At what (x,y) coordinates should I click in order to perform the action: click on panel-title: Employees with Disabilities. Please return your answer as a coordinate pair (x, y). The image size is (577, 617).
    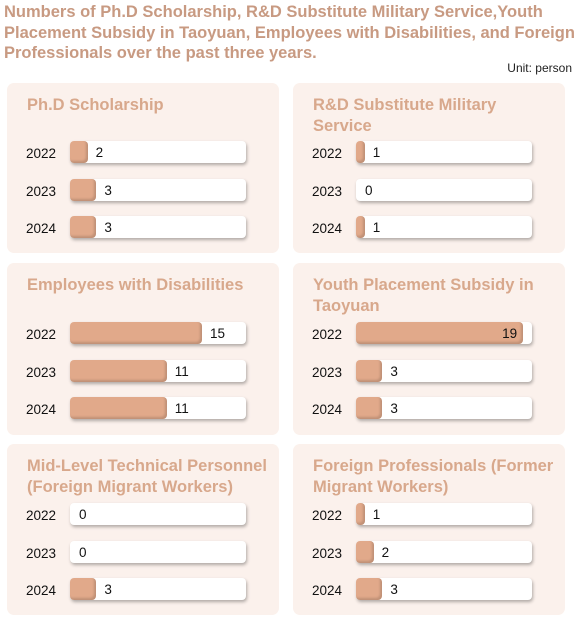
    Looking at the image, I should click on (135, 285).